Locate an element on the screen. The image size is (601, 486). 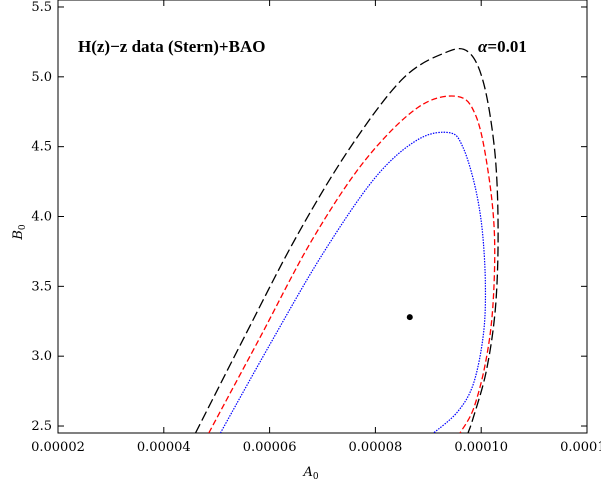
y-axis-title: B0 is located at coordinates (19, 232).